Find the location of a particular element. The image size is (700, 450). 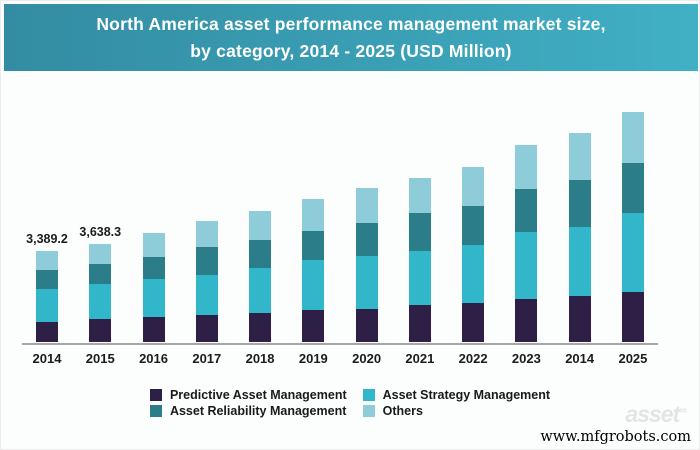

watermark-logo: asset∞ is located at coordinates (656, 414).